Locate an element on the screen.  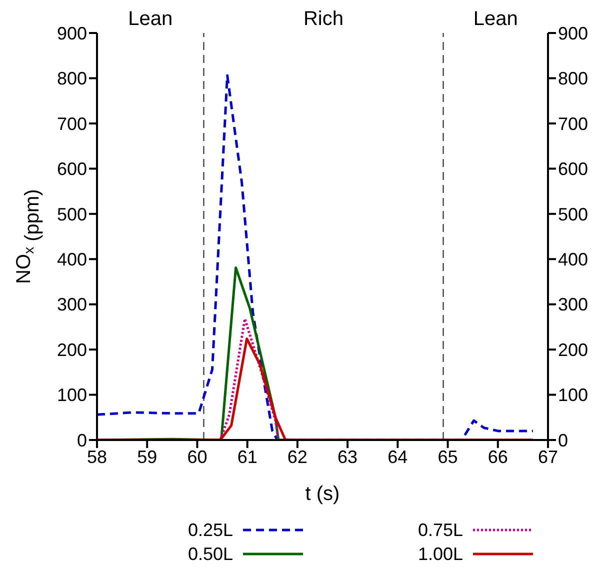
y-tick-label: 400 is located at coordinates (71, 260).